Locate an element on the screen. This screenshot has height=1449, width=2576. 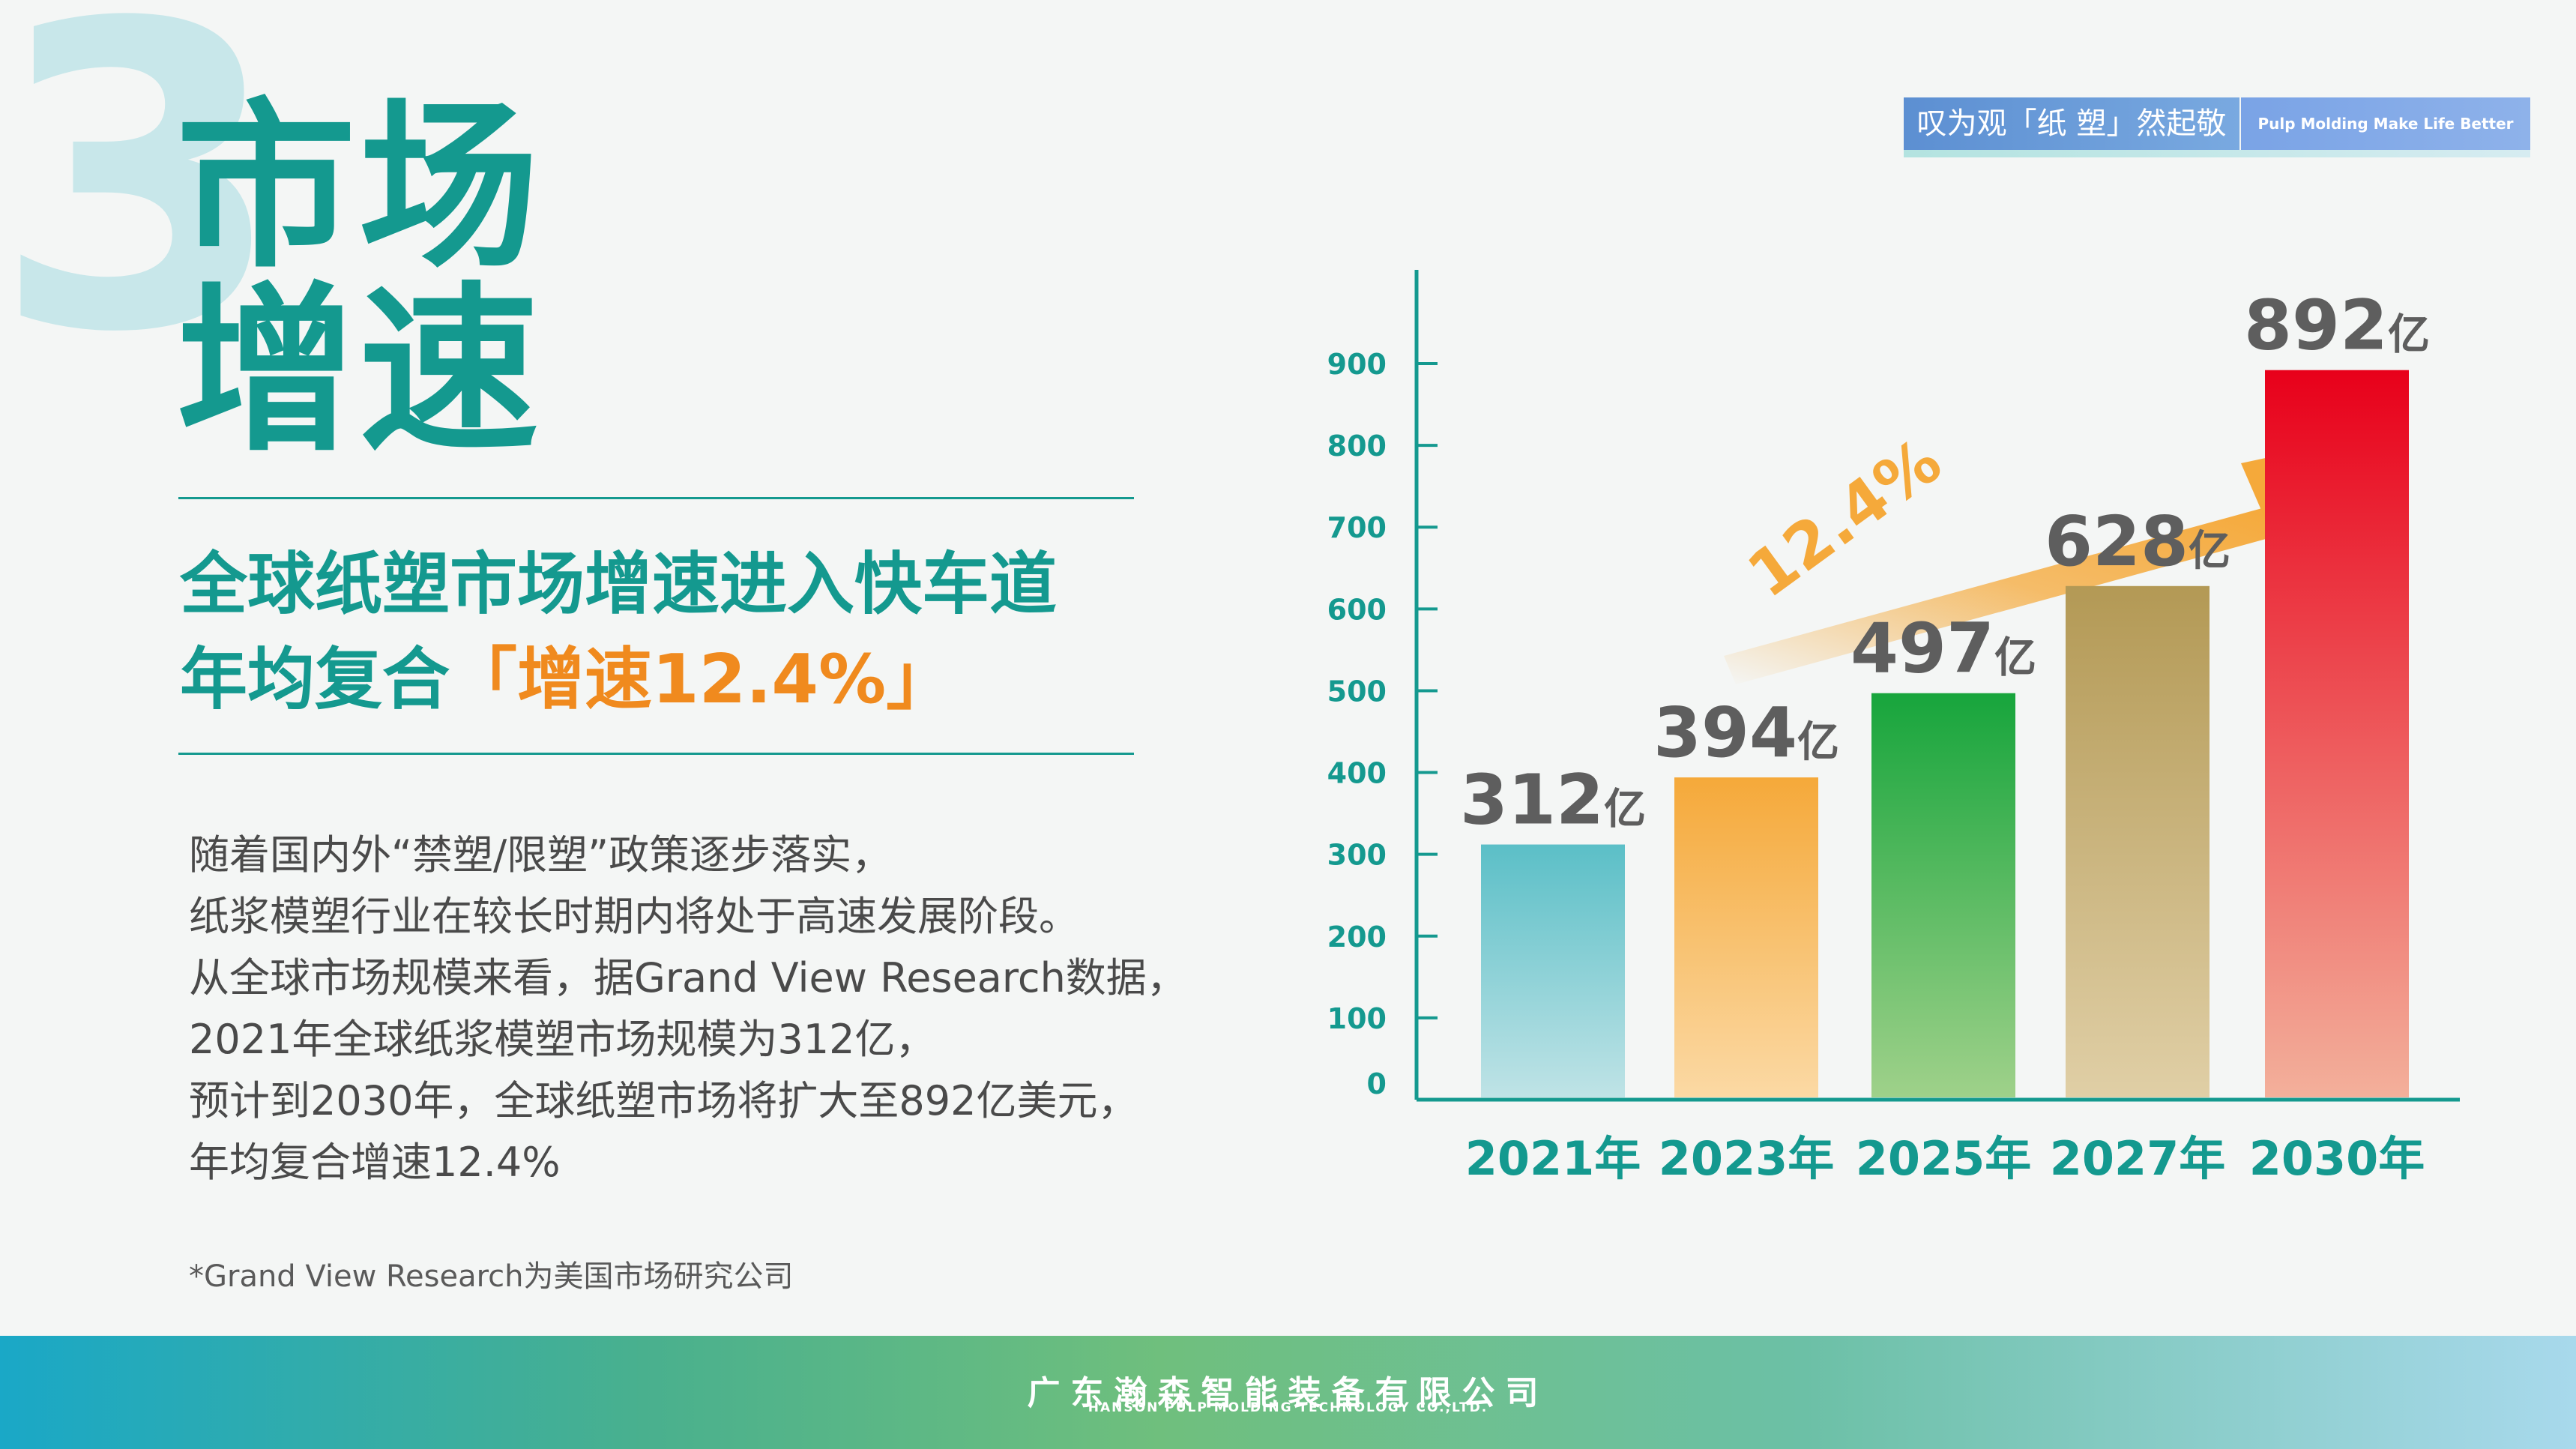
subtitle-line-2: 年均复合「增速12.4%」 is located at coordinates (566, 680).